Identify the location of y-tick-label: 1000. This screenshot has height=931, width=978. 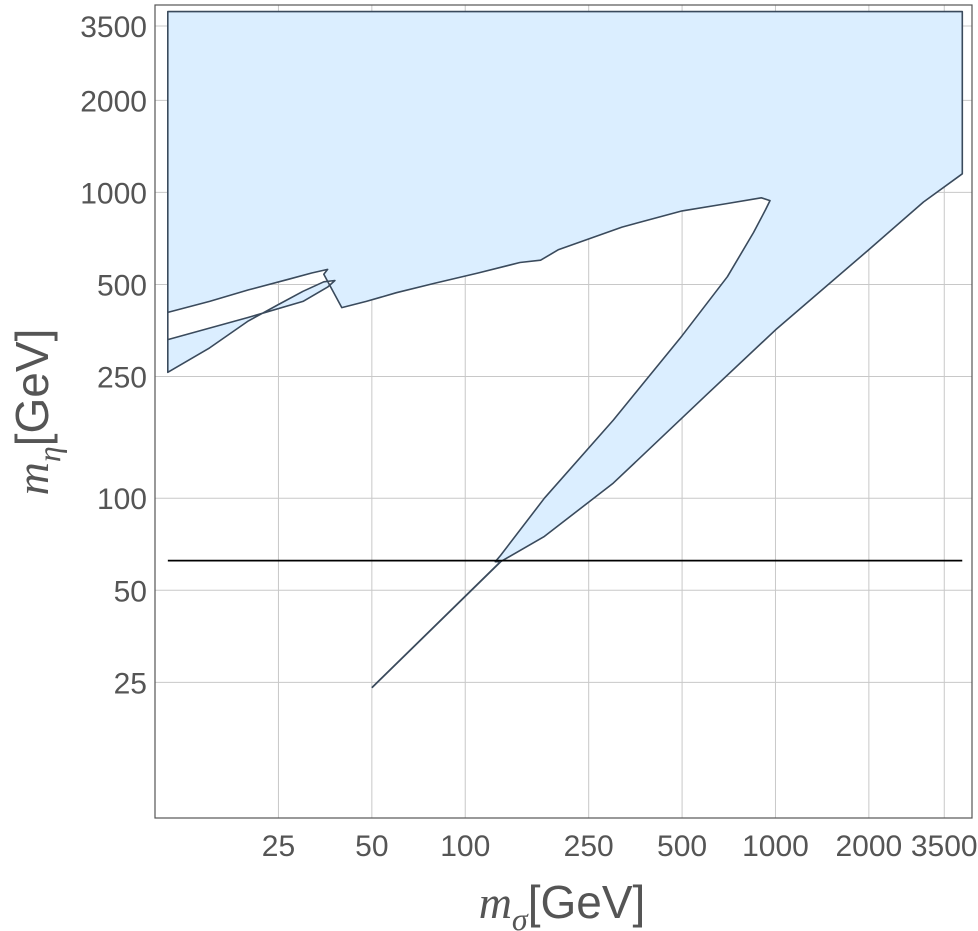
(113, 193).